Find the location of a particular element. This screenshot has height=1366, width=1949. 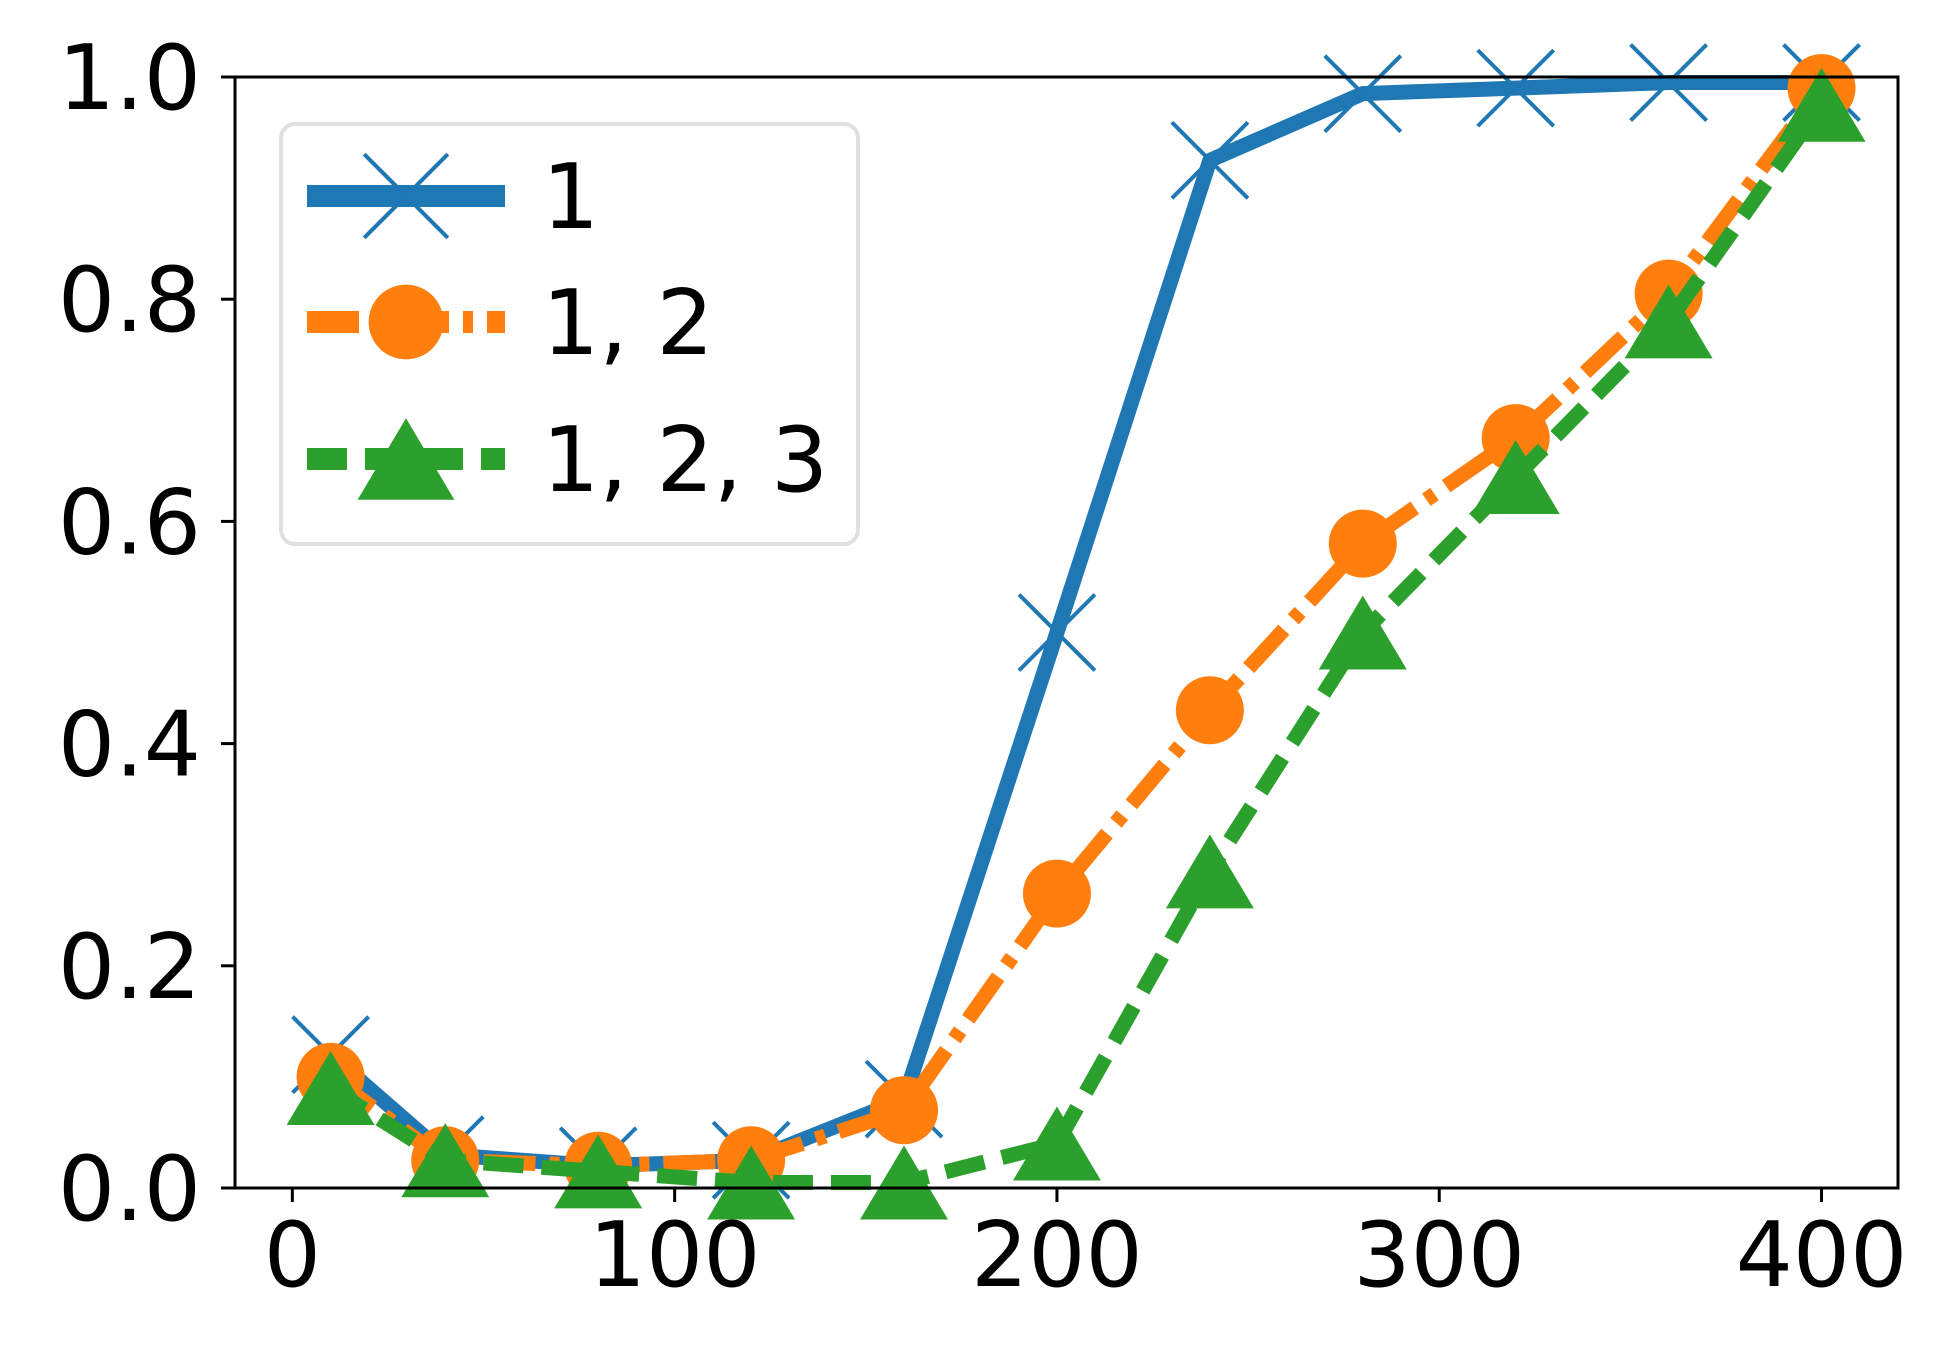

x-tick-label-2: 100 is located at coordinates (675, 1255).